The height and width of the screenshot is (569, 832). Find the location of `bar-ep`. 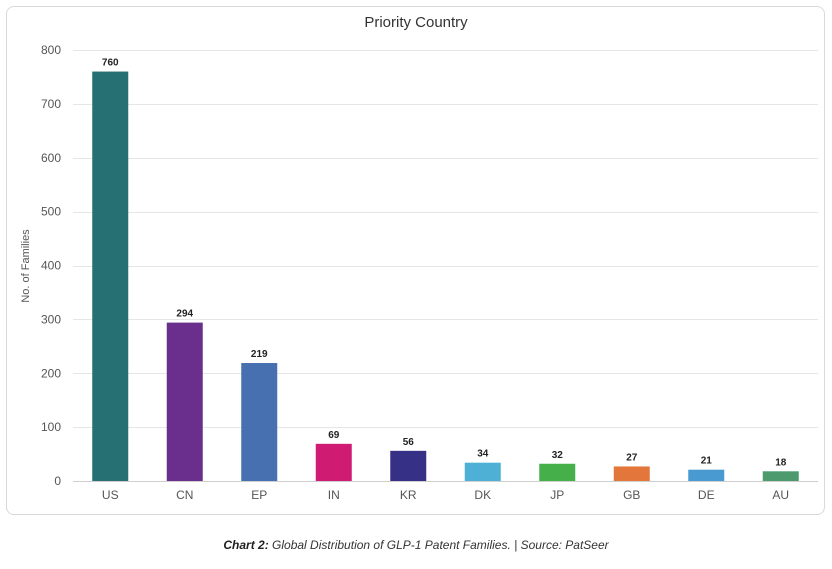

bar-ep is located at coordinates (259, 422).